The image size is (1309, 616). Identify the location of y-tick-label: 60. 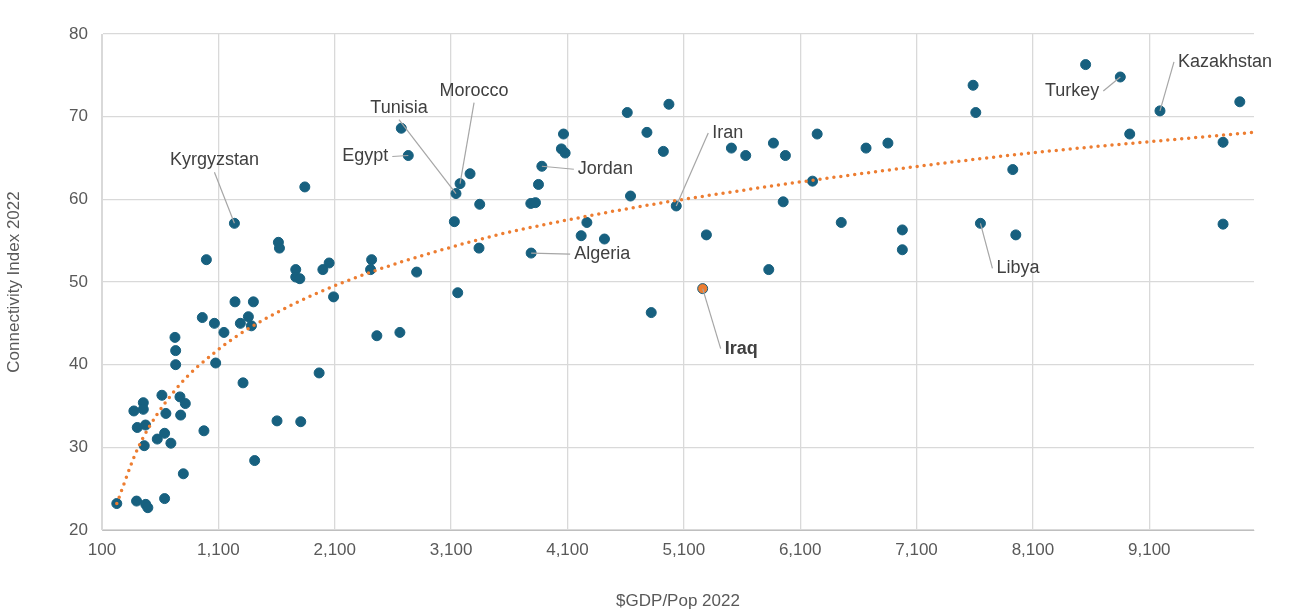
(78, 199).